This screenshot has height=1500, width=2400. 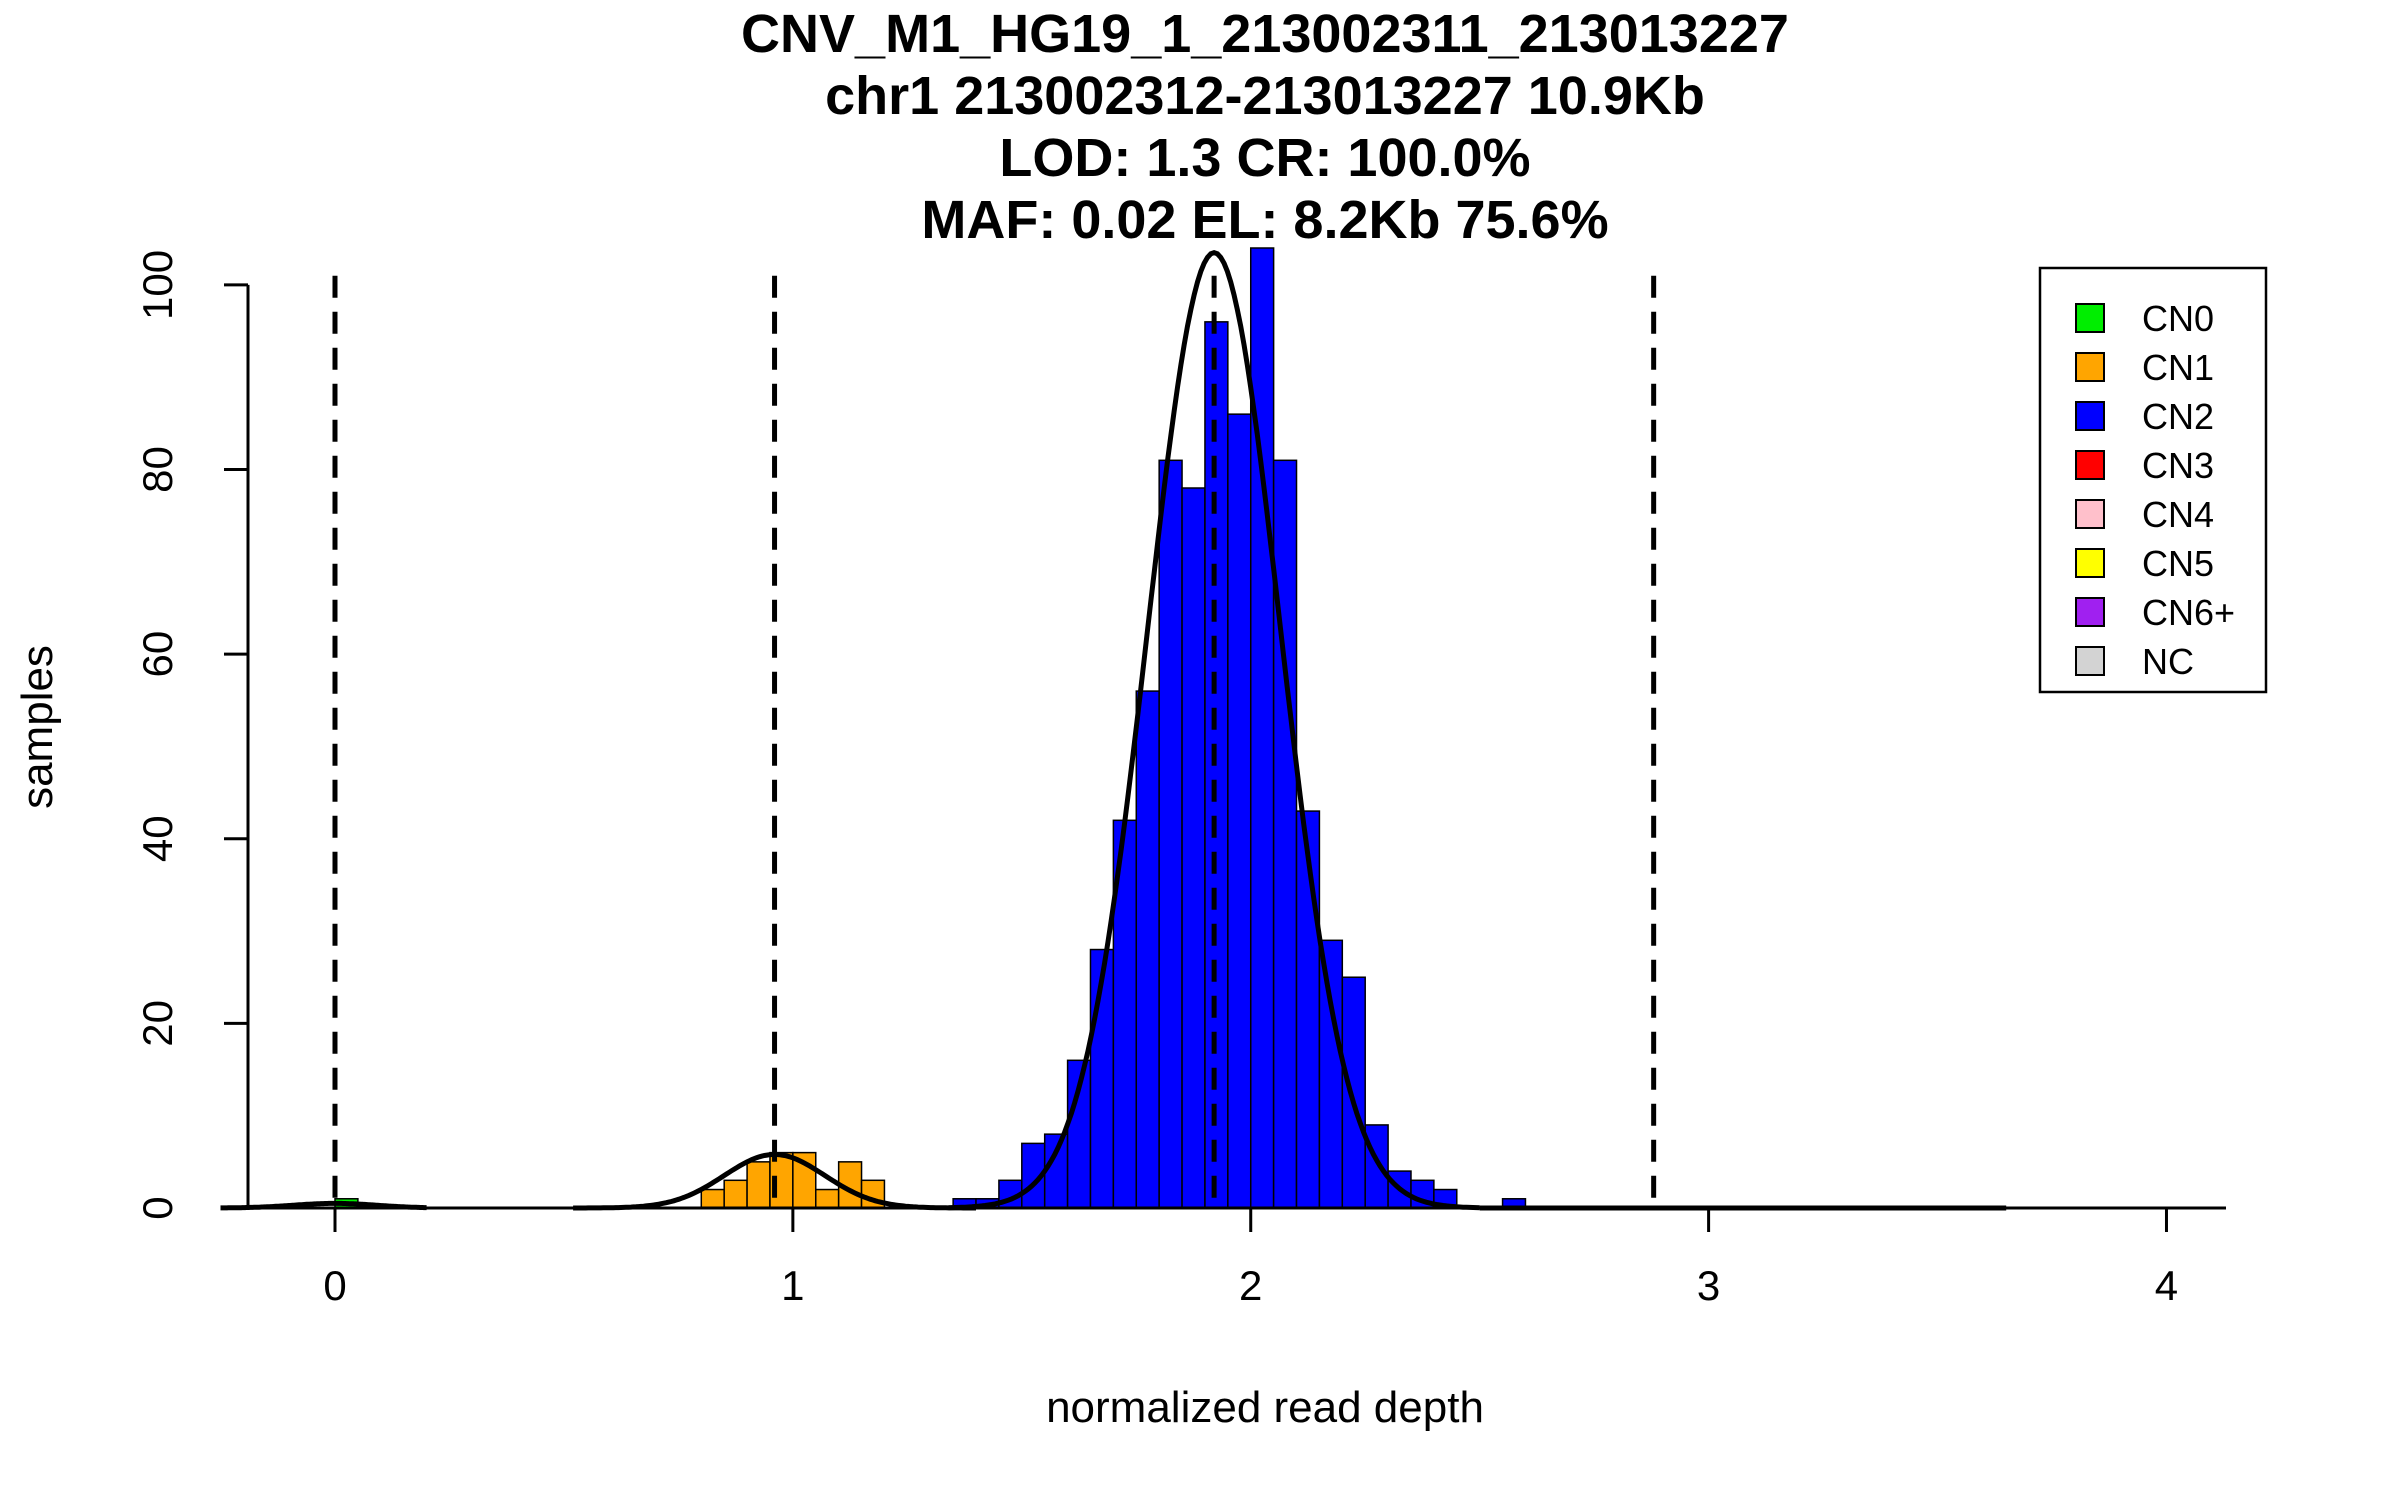 What do you see at coordinates (2178, 563) in the screenshot?
I see `legend-label: CN5` at bounding box center [2178, 563].